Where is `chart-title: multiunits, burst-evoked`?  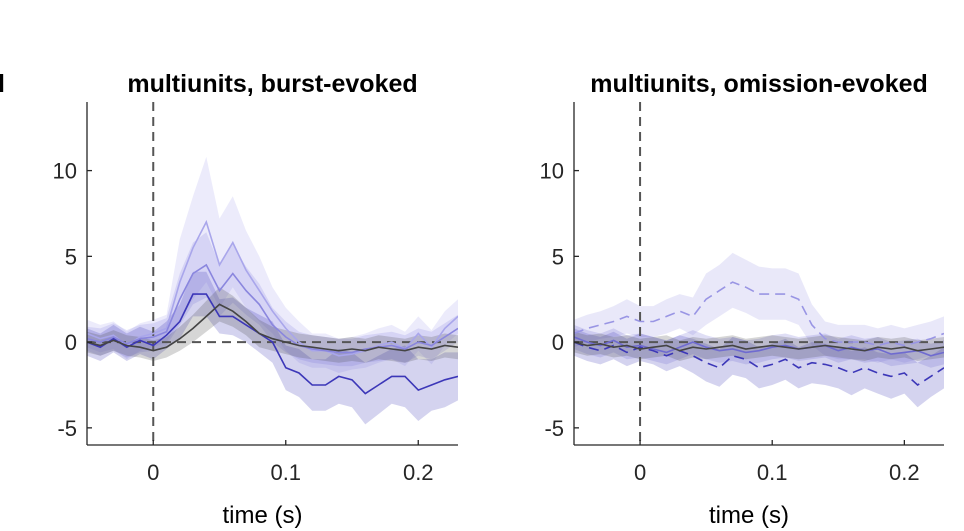 chart-title: multiunits, burst-evoked is located at coordinates (272, 84).